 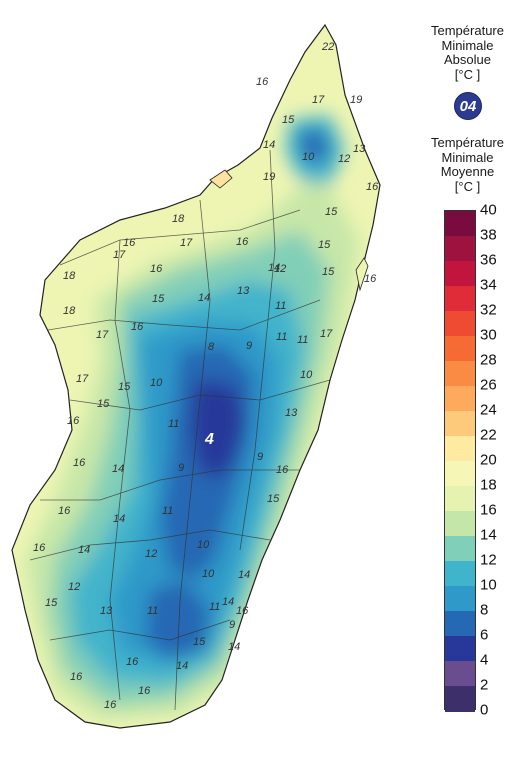 What do you see at coordinates (488, 260) in the screenshot?
I see `scale-tick-36: 36` at bounding box center [488, 260].